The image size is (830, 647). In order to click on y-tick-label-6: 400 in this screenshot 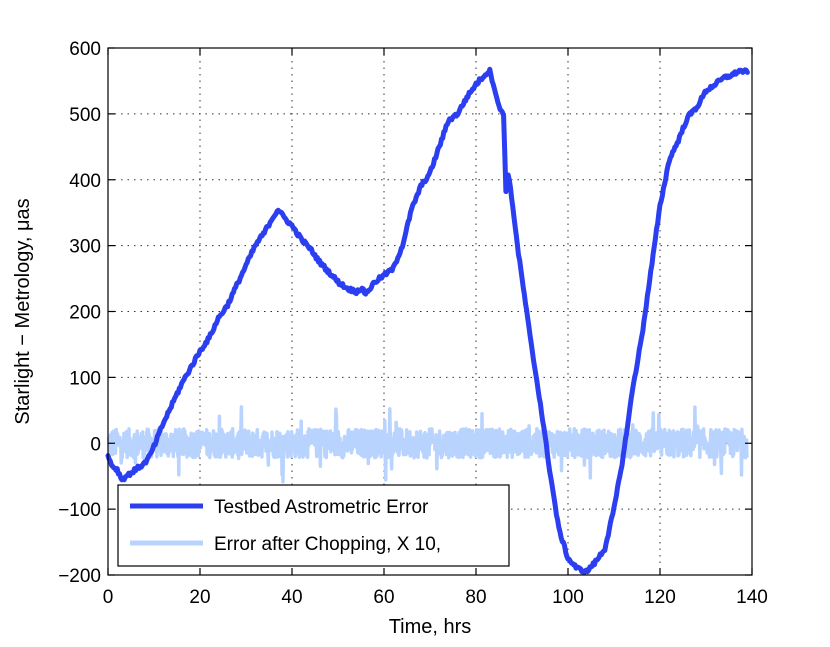, I will do `click(85, 181)`.